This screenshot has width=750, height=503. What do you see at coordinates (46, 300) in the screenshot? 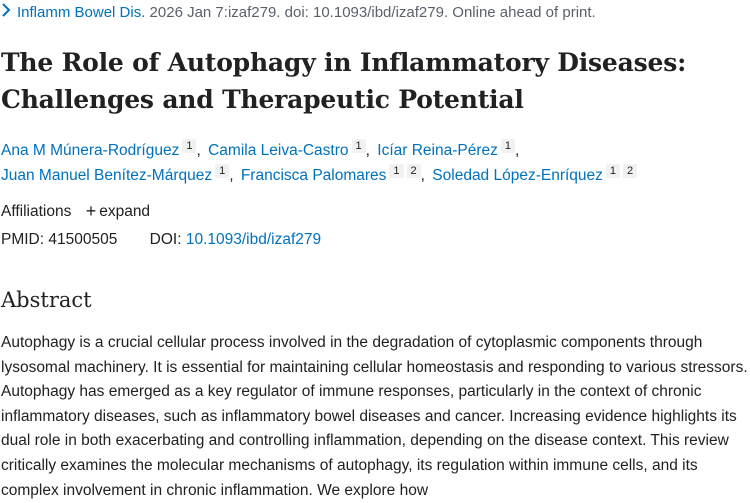
I see `abstract-heading: Abstract` at bounding box center [46, 300].